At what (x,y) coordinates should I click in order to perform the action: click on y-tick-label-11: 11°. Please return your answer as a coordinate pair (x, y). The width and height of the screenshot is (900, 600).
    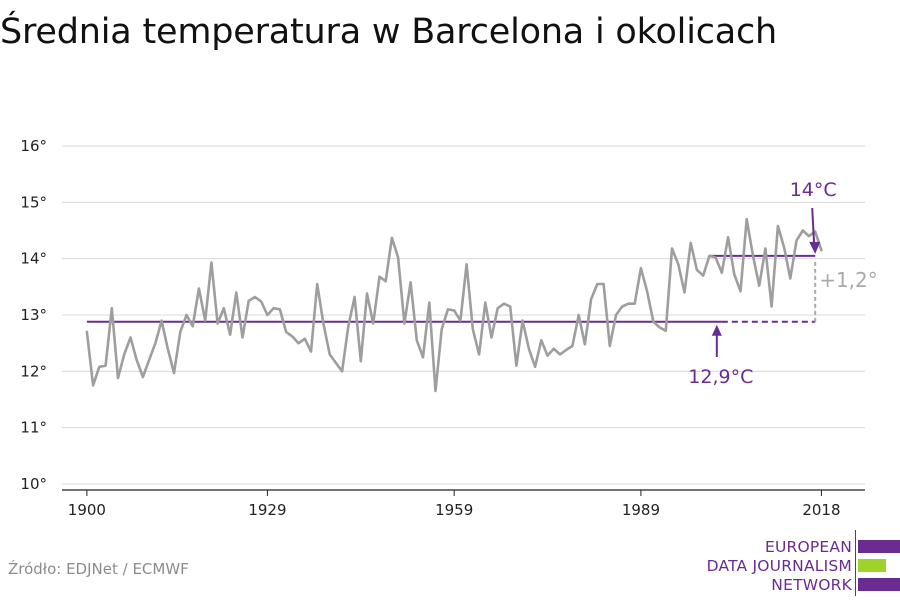
    Looking at the image, I should click on (33, 428).